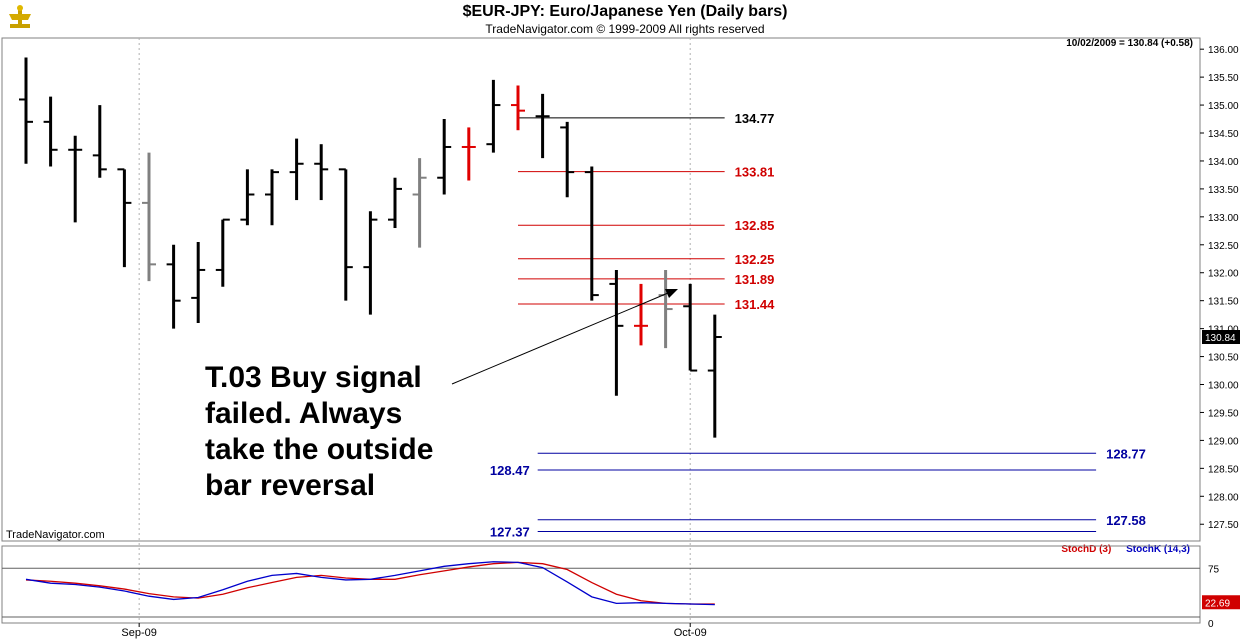 This screenshot has width=1250, height=643. I want to click on last-price-box, so click(1221, 337).